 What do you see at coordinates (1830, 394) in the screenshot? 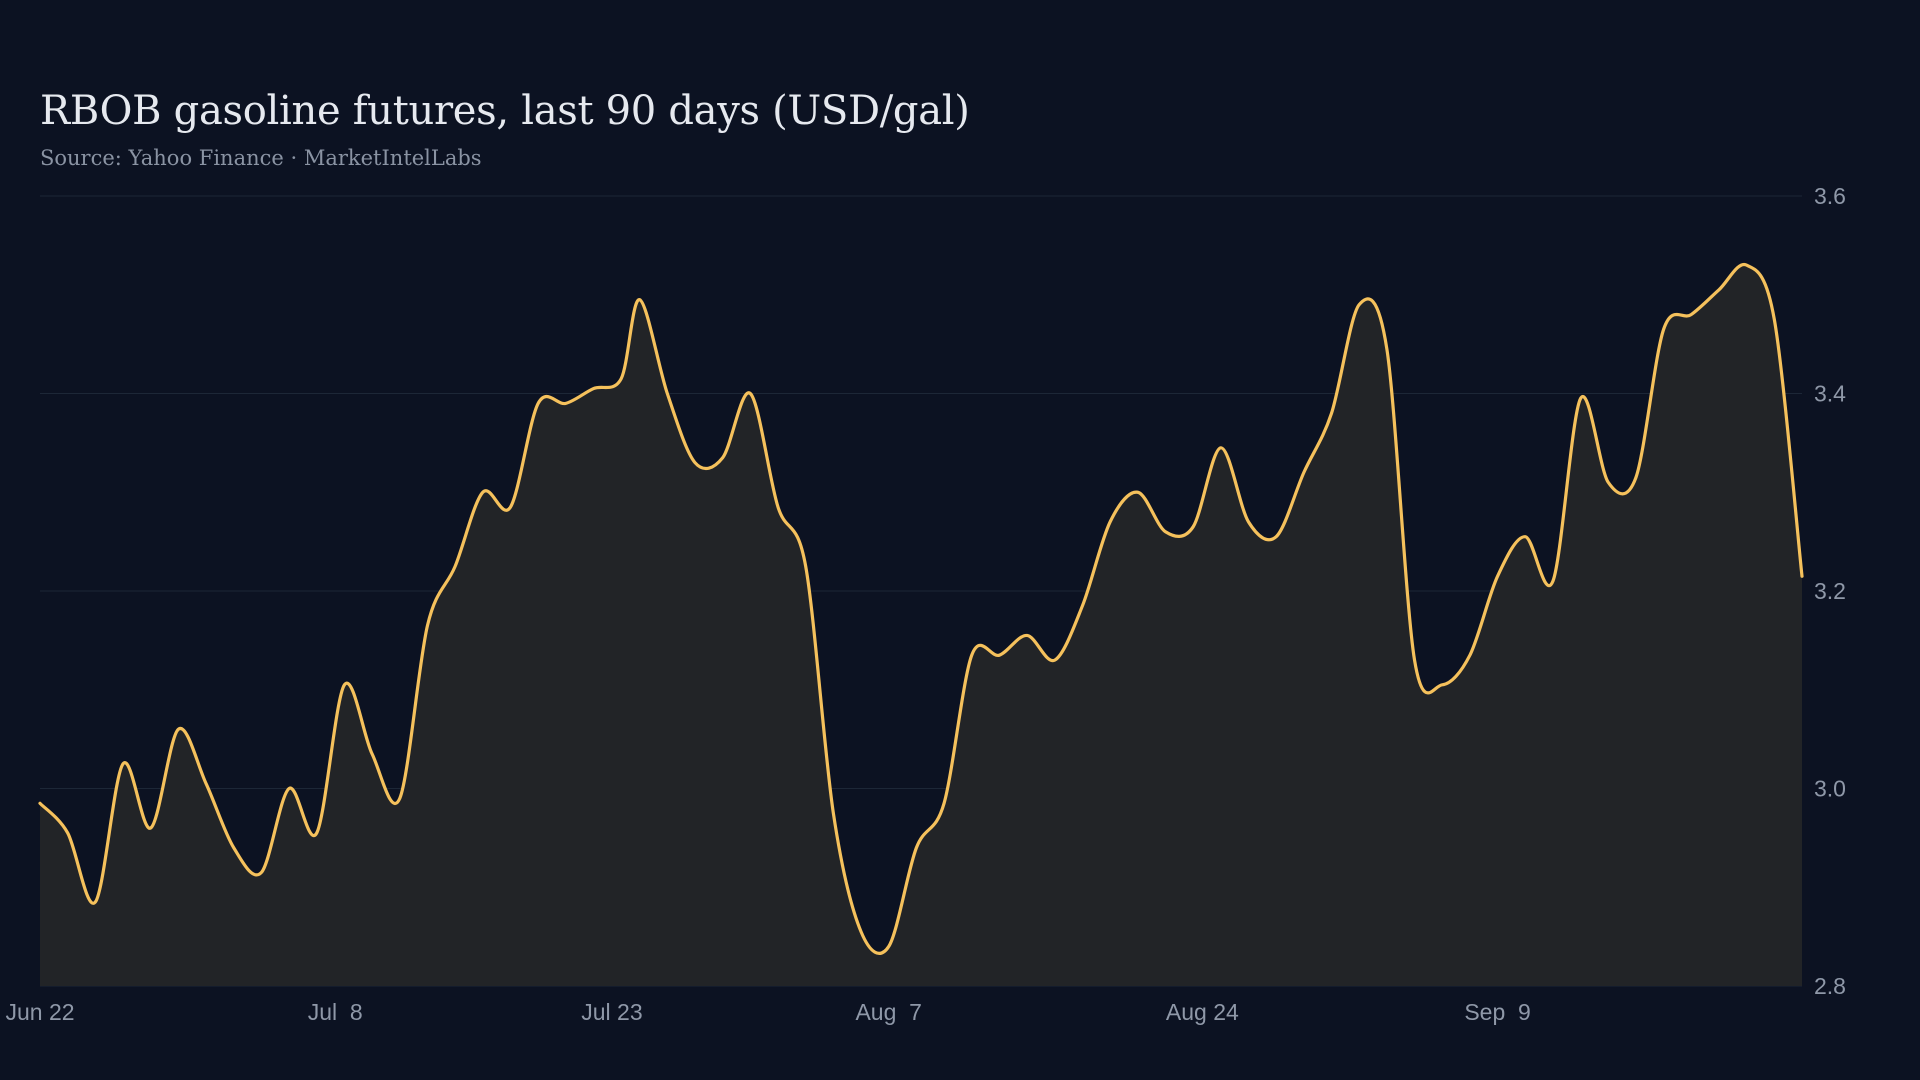
I see `y-tick-label: 3.4` at bounding box center [1830, 394].